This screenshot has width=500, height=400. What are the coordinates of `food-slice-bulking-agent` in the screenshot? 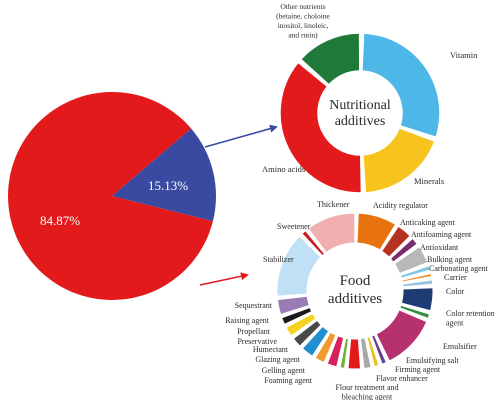 It's located at (415, 272).